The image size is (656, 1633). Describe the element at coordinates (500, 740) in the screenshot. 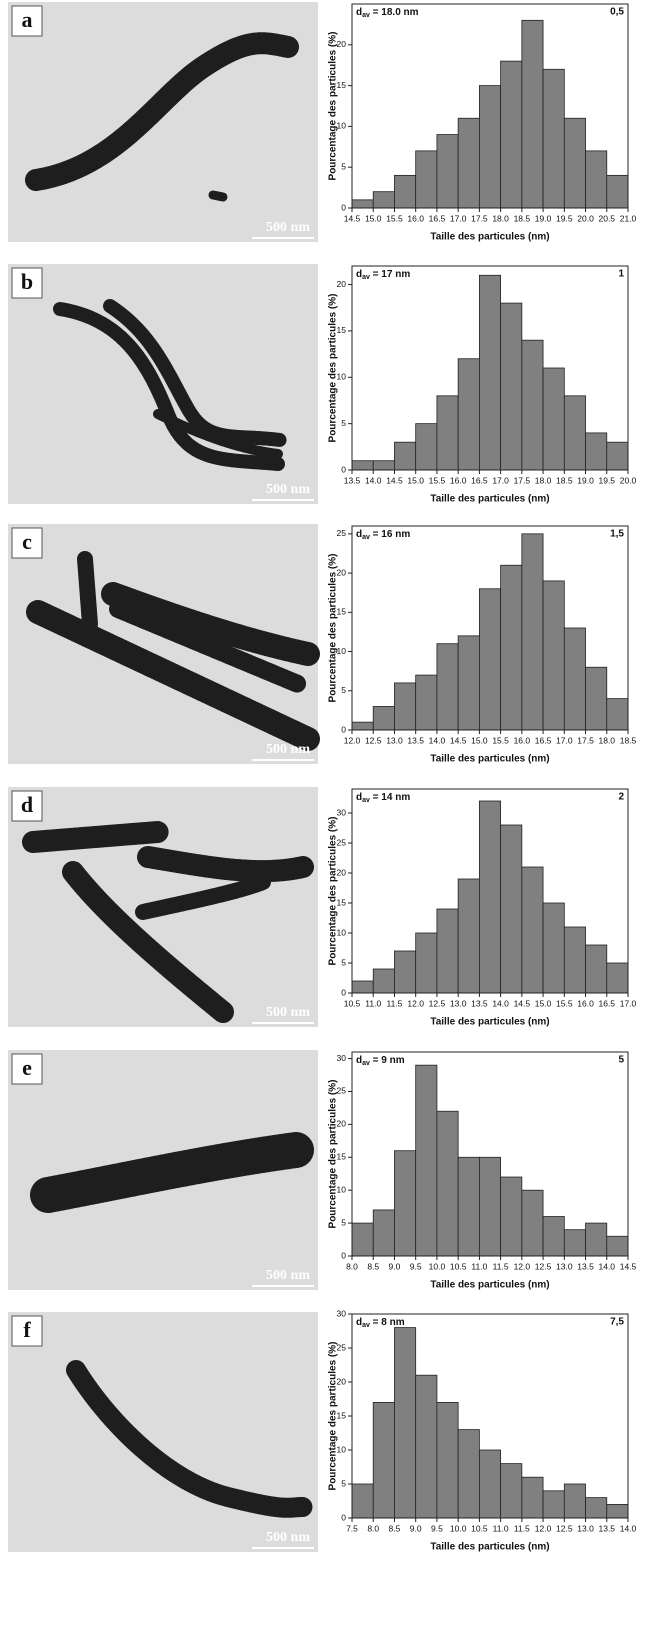

I see `x-tick-label: 15.5` at that location.